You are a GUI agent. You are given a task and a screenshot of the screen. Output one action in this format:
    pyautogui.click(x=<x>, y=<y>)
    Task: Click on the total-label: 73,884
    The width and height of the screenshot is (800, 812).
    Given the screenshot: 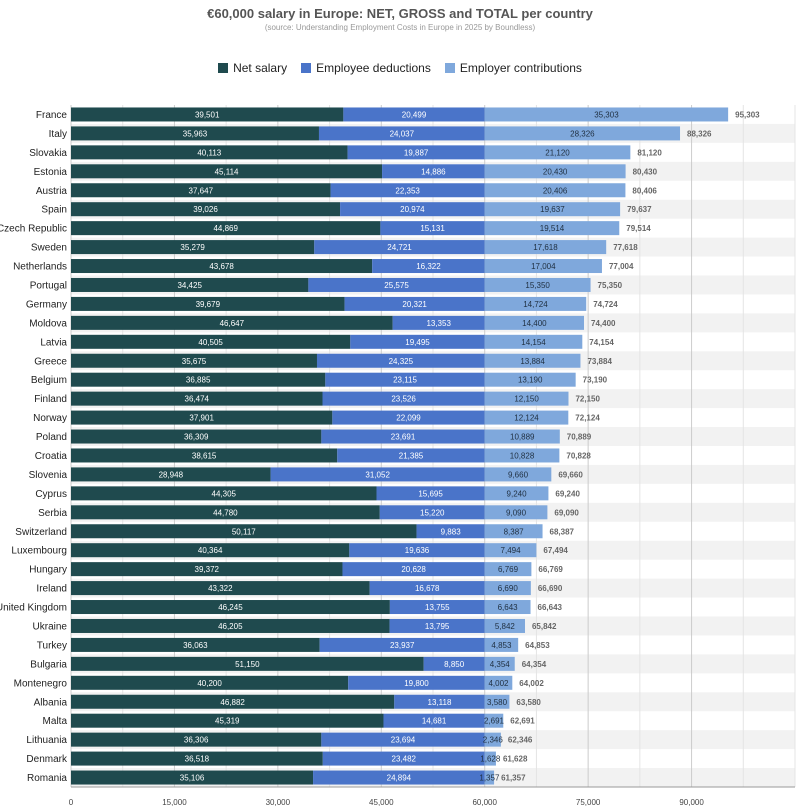 What is the action you would take?
    pyautogui.click(x=599, y=361)
    